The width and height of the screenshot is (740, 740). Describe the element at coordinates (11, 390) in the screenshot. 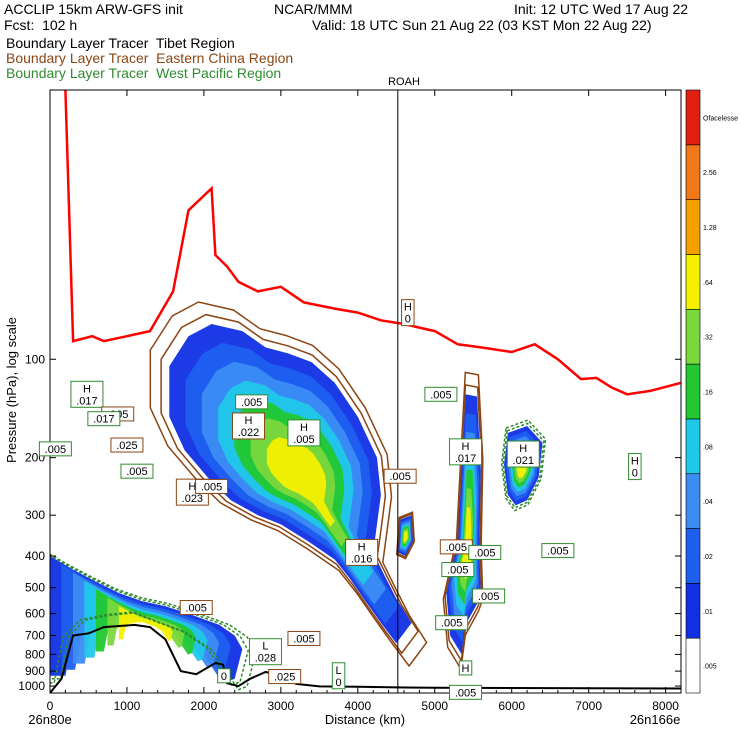

I see `y-axis-title: Pressure (hPa), log scale` at that location.